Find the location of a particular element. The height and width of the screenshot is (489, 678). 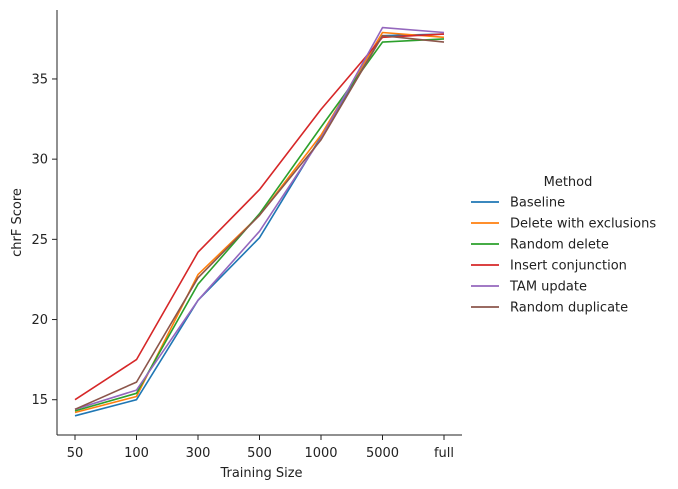

y-tick-label: 15 is located at coordinates (39, 400).